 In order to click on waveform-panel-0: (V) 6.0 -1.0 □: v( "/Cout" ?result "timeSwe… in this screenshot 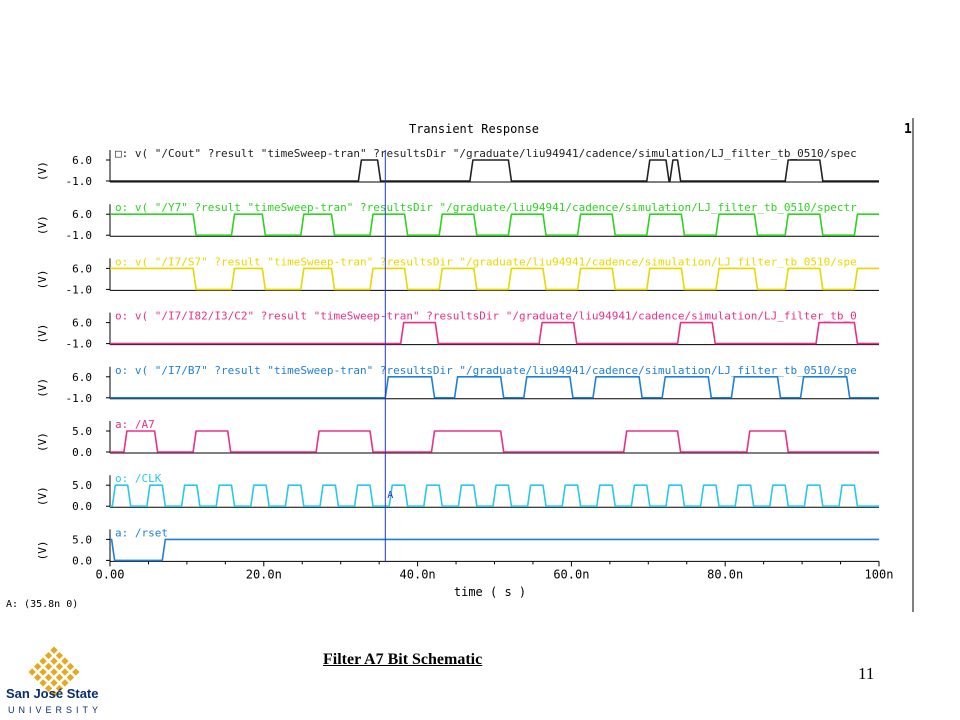, I will do `click(457, 167)`.